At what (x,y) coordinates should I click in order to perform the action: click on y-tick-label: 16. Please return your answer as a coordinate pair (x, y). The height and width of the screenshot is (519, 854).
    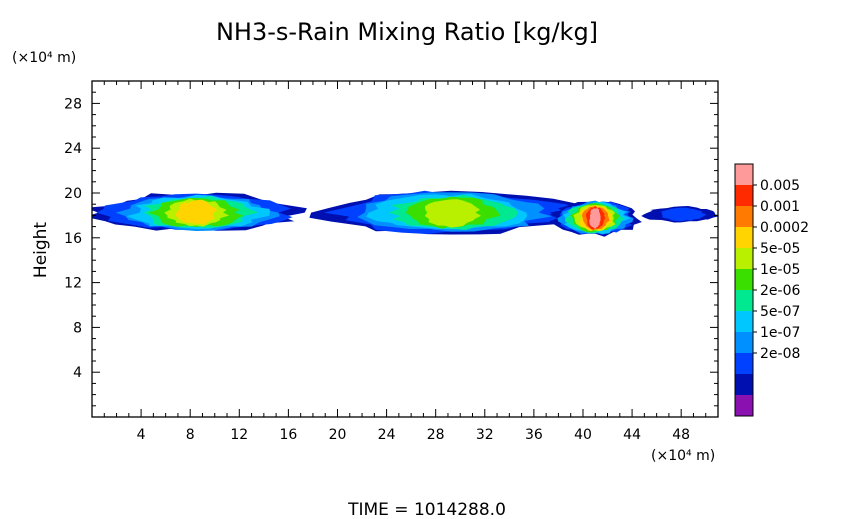
    Looking at the image, I should click on (73, 239).